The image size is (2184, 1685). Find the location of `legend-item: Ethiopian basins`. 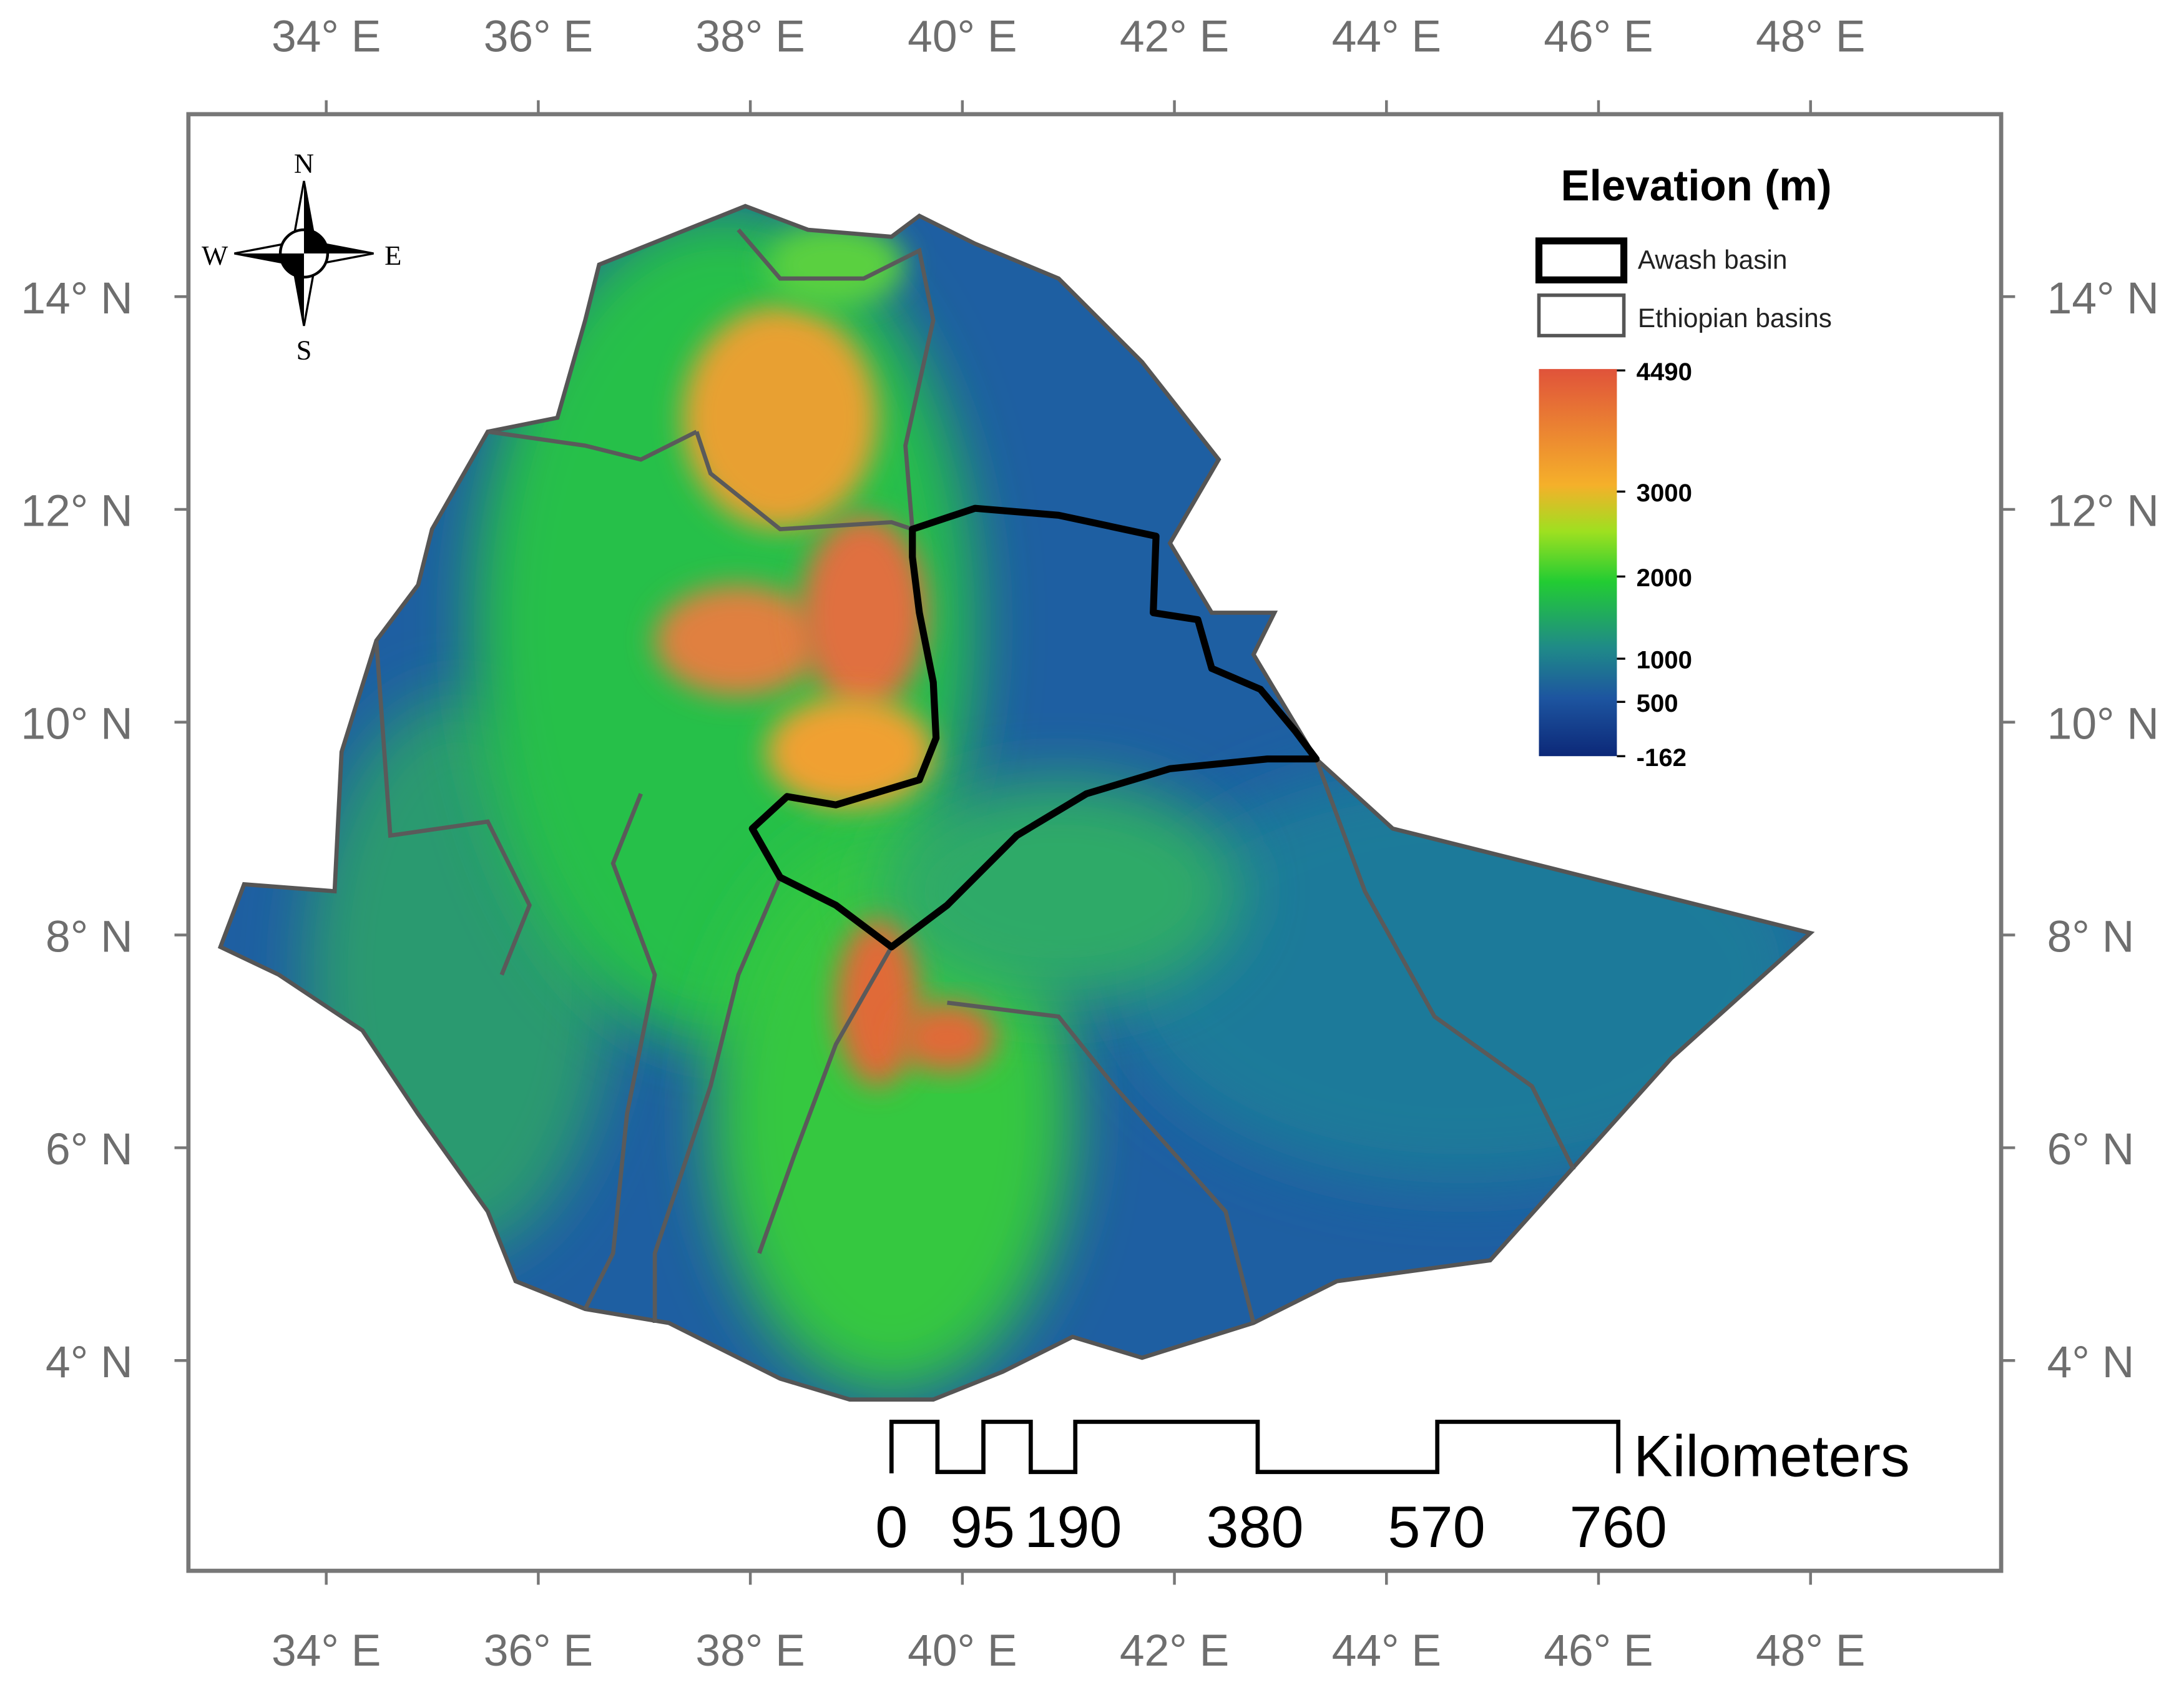

legend-item: Ethiopian basins is located at coordinates (1735, 318).